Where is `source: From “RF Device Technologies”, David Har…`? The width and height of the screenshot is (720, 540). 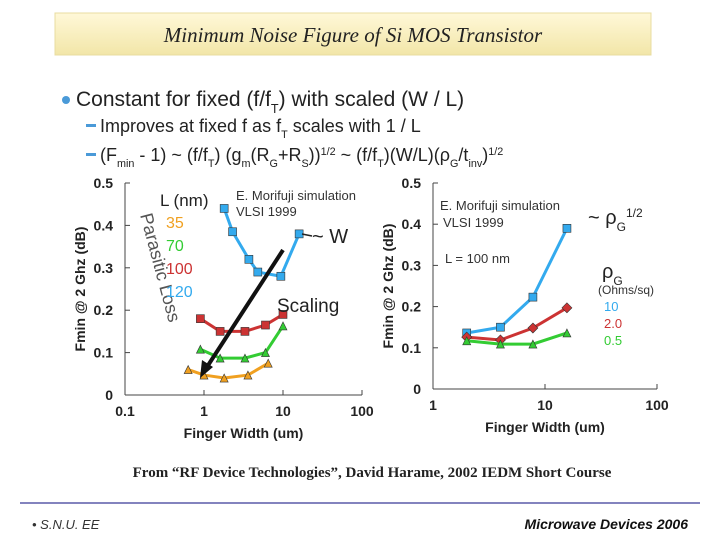 source: From “RF Device Technologies”, David Har… is located at coordinates (372, 473).